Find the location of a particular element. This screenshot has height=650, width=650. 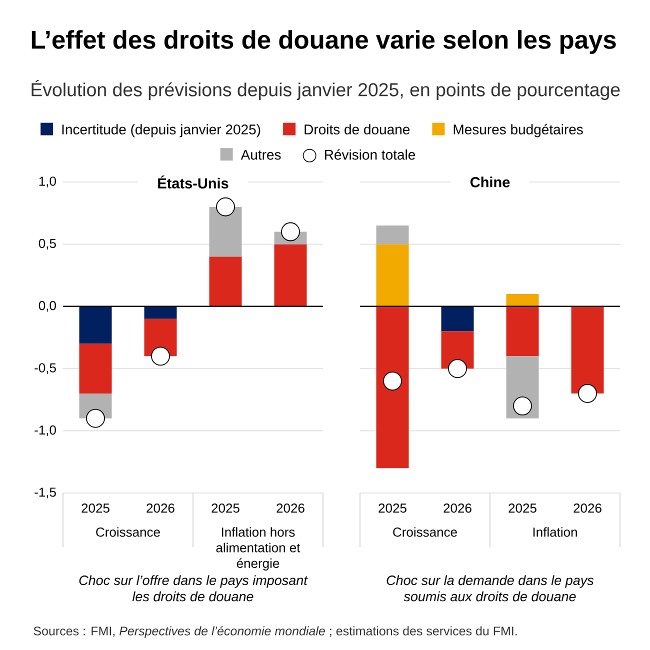

legend-label: Droits de douane is located at coordinates (357, 129).